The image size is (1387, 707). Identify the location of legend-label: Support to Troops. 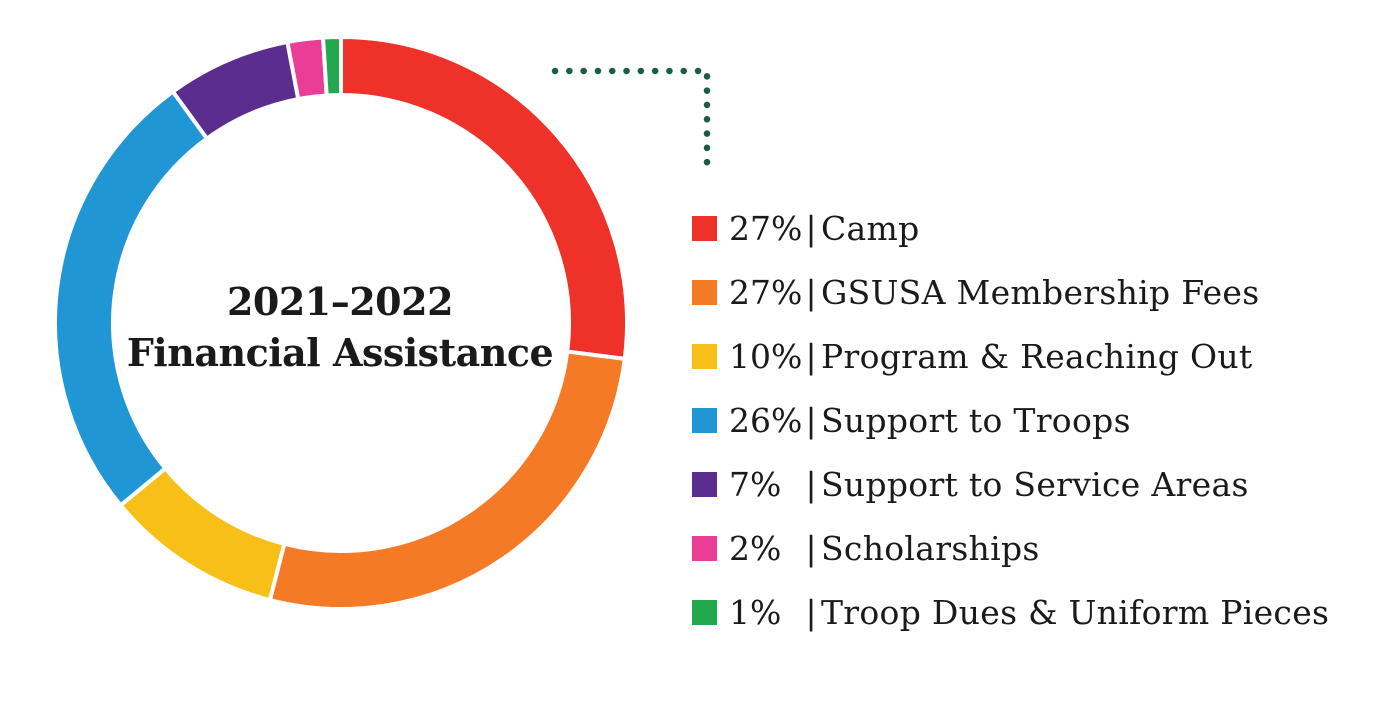
(976, 420).